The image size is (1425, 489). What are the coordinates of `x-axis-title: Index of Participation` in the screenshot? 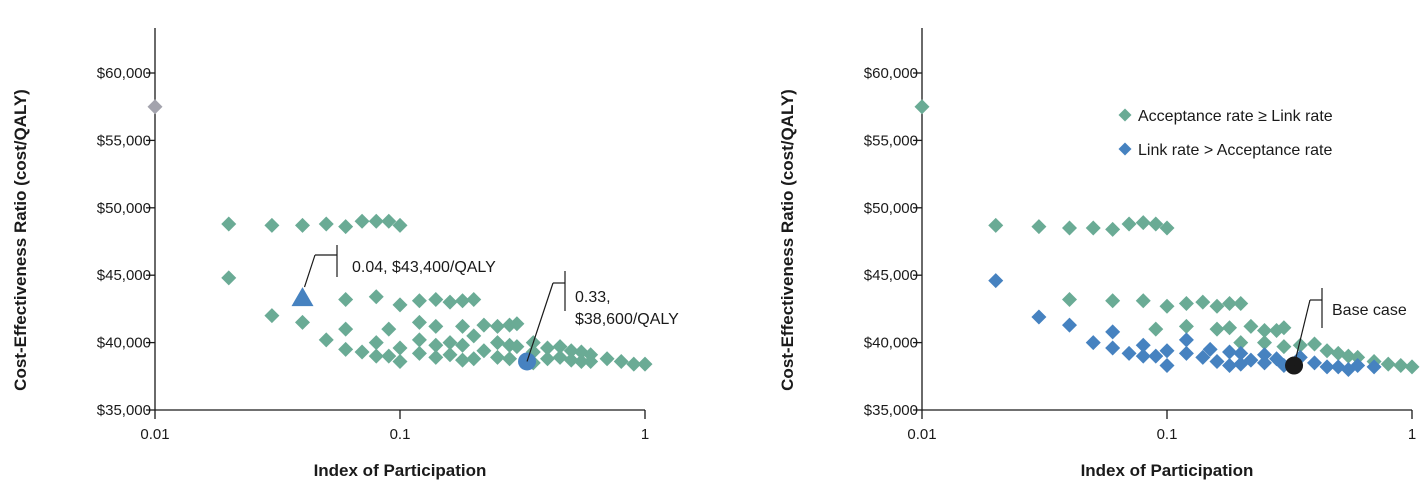 It's located at (400, 470).